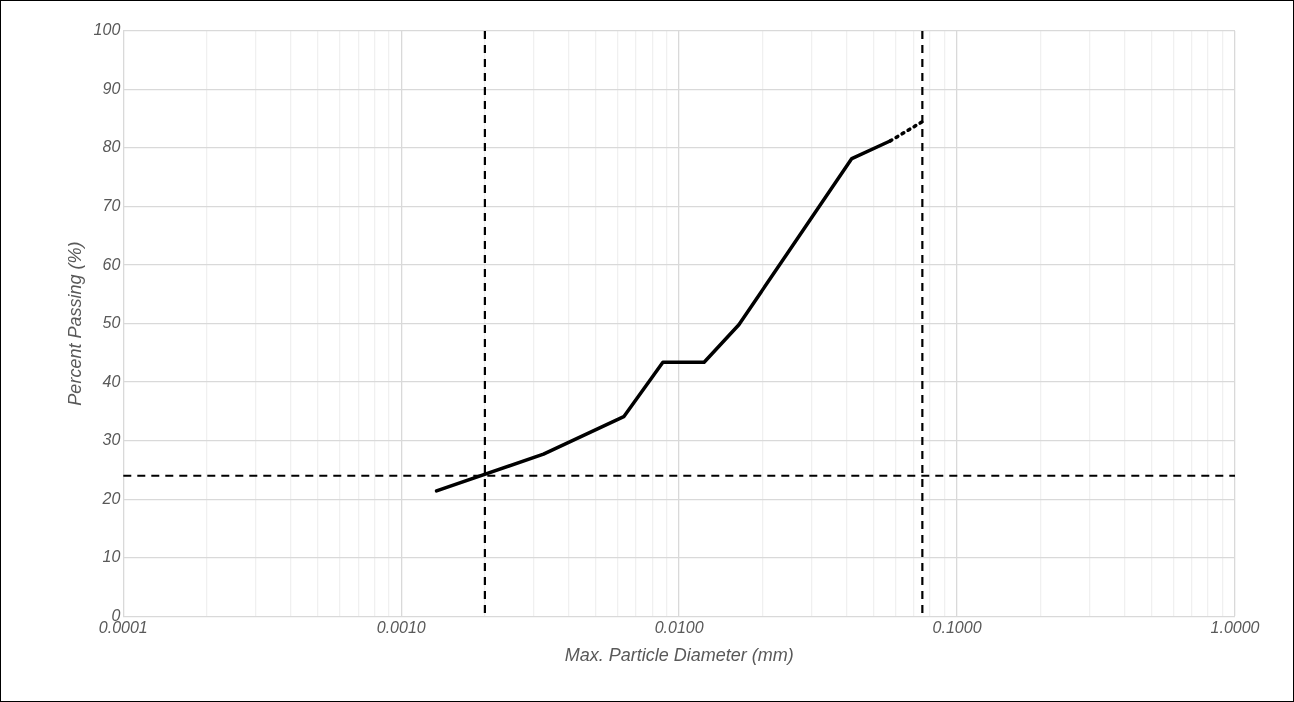 The height and width of the screenshot is (702, 1294). Describe the element at coordinates (111, 498) in the screenshot. I see `y-tick-label: 20` at that location.